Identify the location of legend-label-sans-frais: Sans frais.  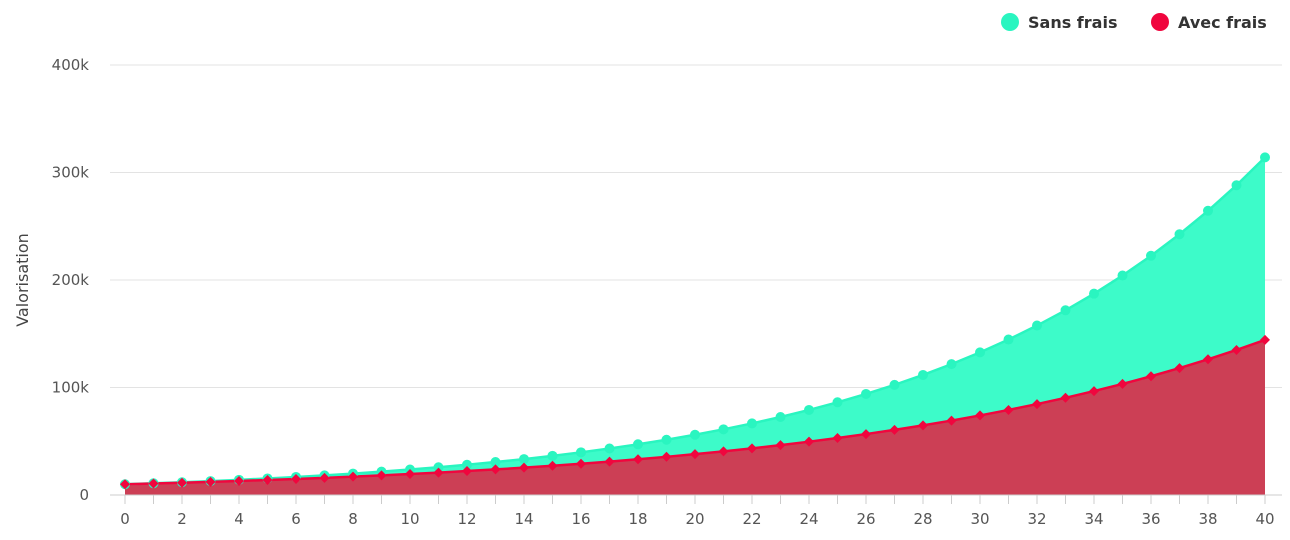
(1072, 22).